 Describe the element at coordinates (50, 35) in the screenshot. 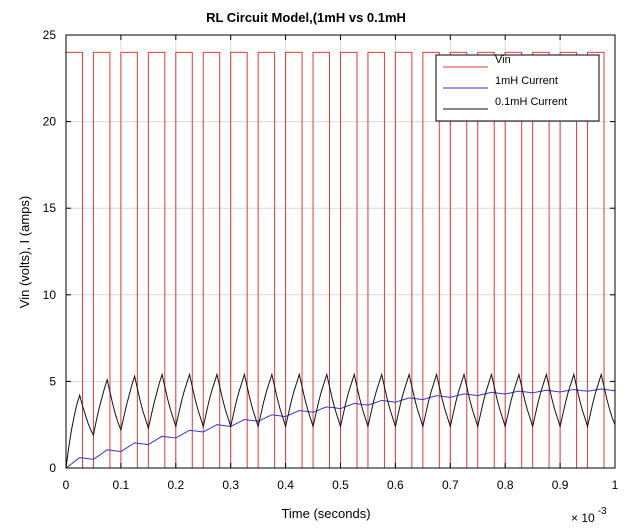

I see `y-tick-label: 25` at that location.